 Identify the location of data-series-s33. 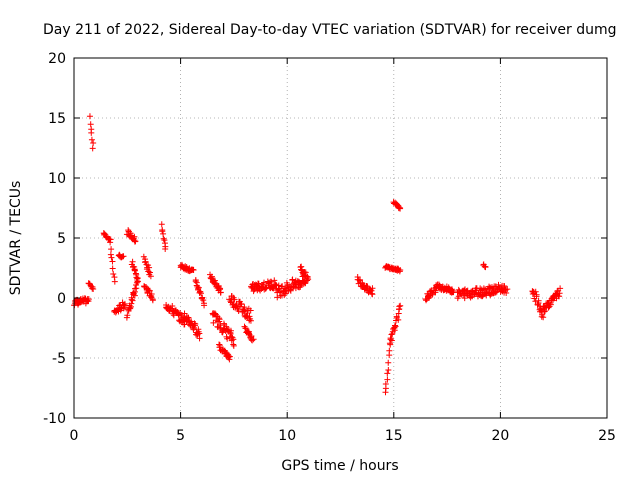
(482, 291).